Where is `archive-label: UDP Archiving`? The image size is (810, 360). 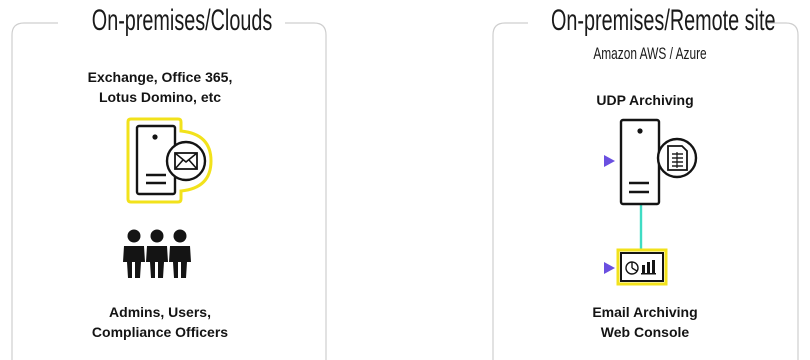 archive-label: UDP Archiving is located at coordinates (645, 100).